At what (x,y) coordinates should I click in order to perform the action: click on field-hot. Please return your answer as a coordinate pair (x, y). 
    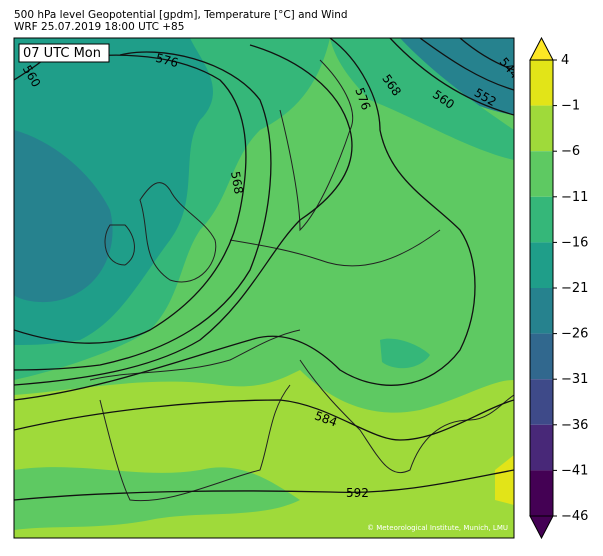
    Looking at the image, I should click on (504, 480).